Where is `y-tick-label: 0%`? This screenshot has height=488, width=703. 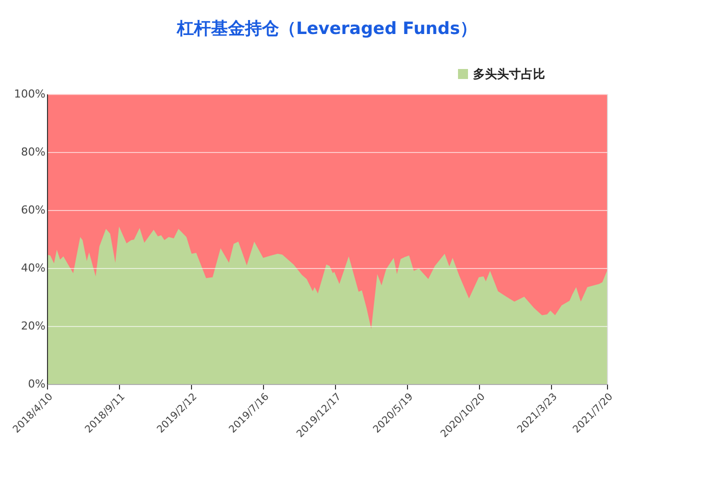 y-tick-label: 0% is located at coordinates (37, 384).